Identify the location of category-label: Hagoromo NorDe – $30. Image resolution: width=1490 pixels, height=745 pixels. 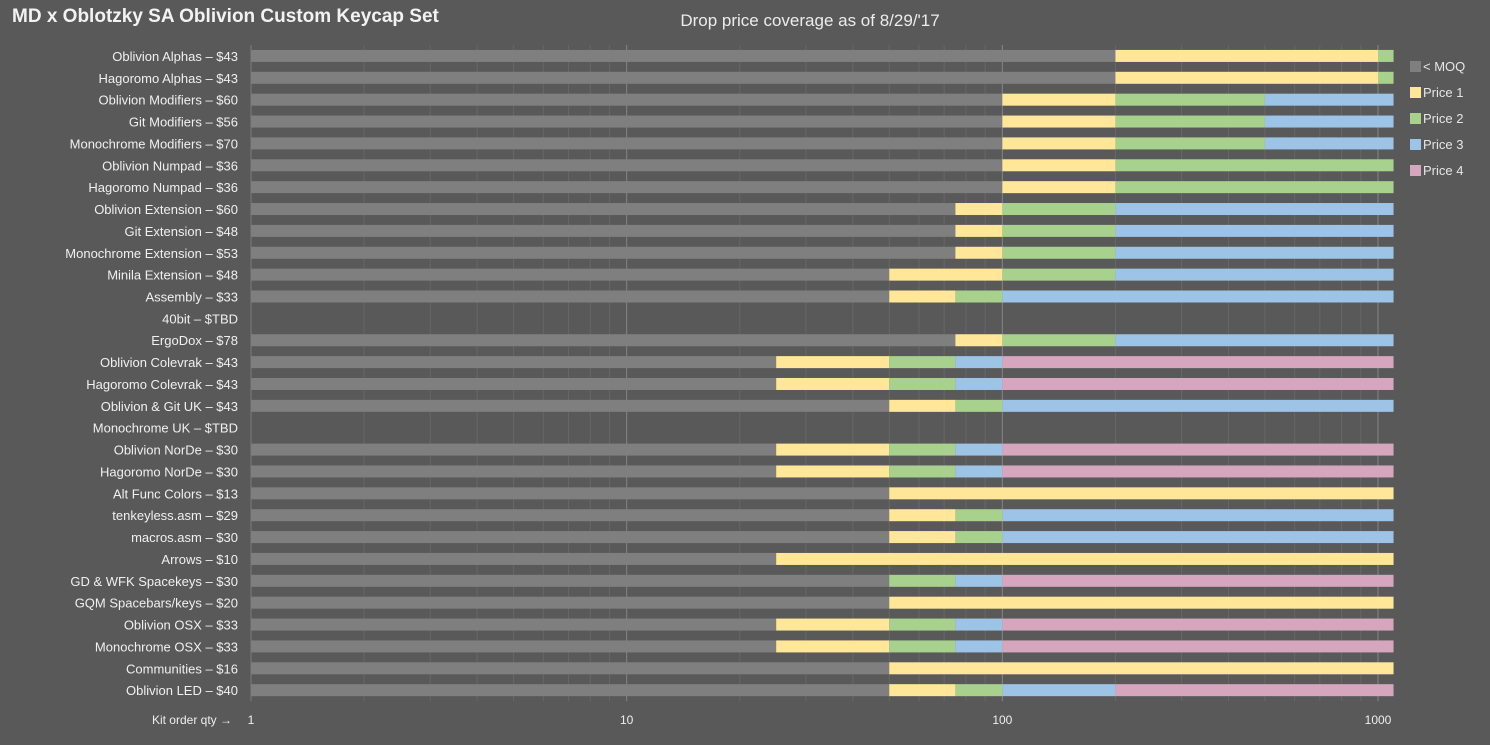
(169, 471).